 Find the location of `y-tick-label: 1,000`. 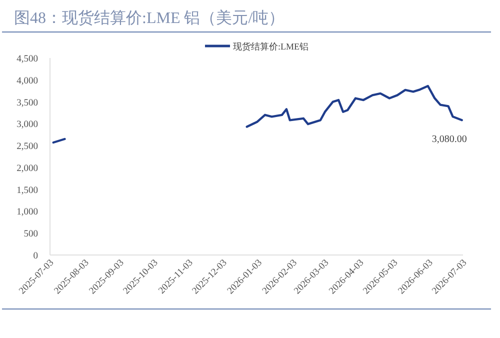

y-tick-label: 1,000 is located at coordinates (27, 213).